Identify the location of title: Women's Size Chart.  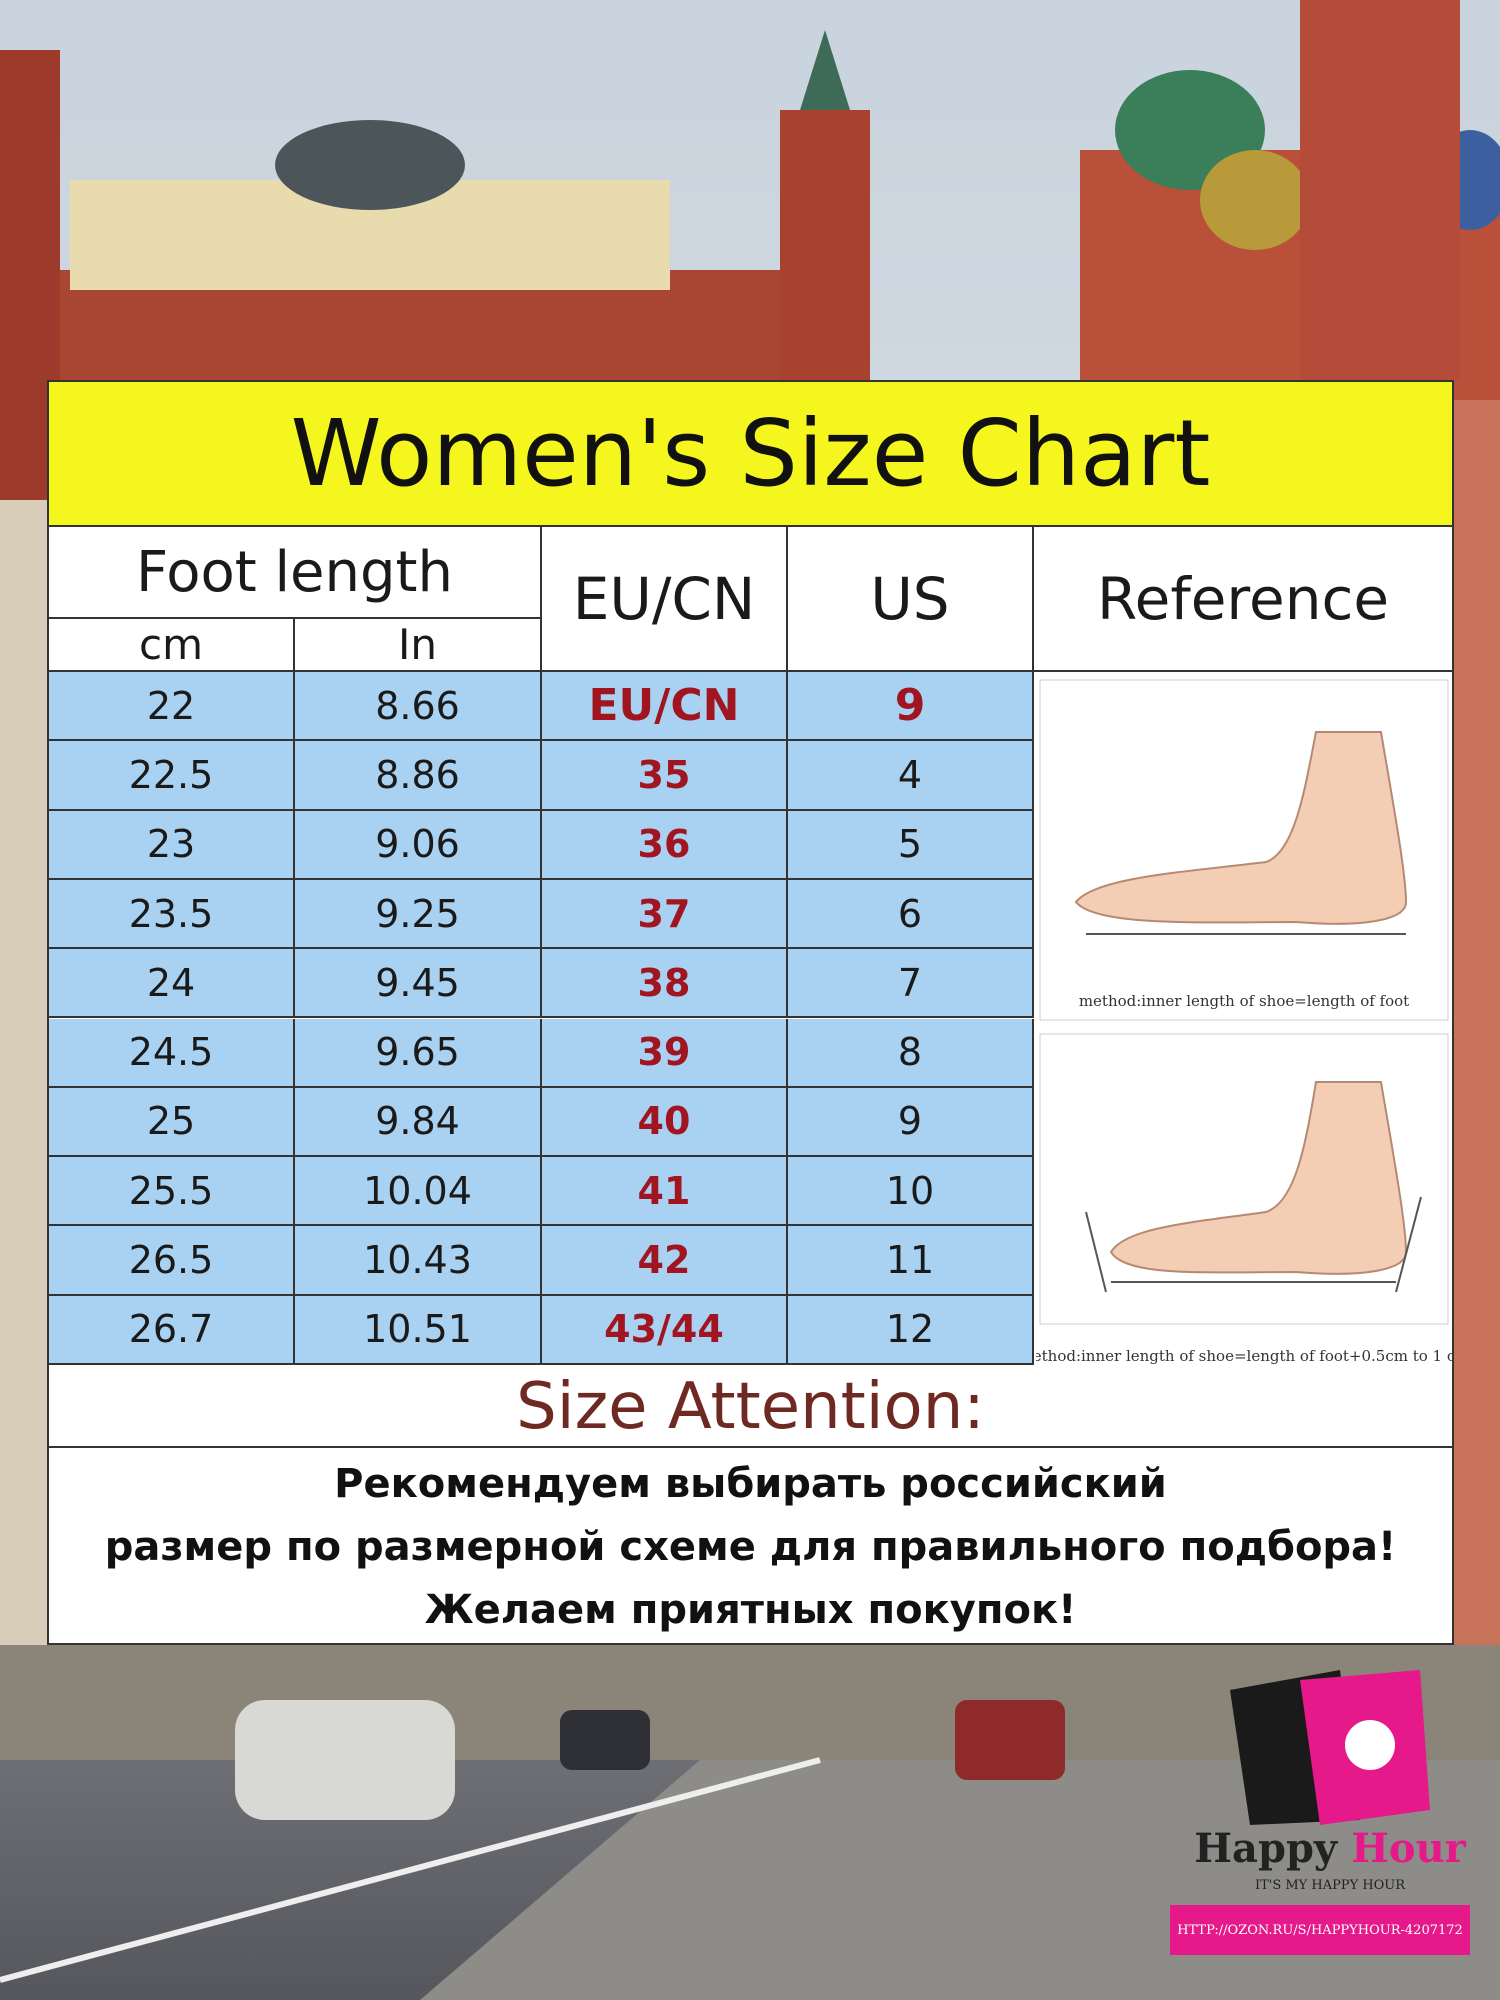
(750, 454).